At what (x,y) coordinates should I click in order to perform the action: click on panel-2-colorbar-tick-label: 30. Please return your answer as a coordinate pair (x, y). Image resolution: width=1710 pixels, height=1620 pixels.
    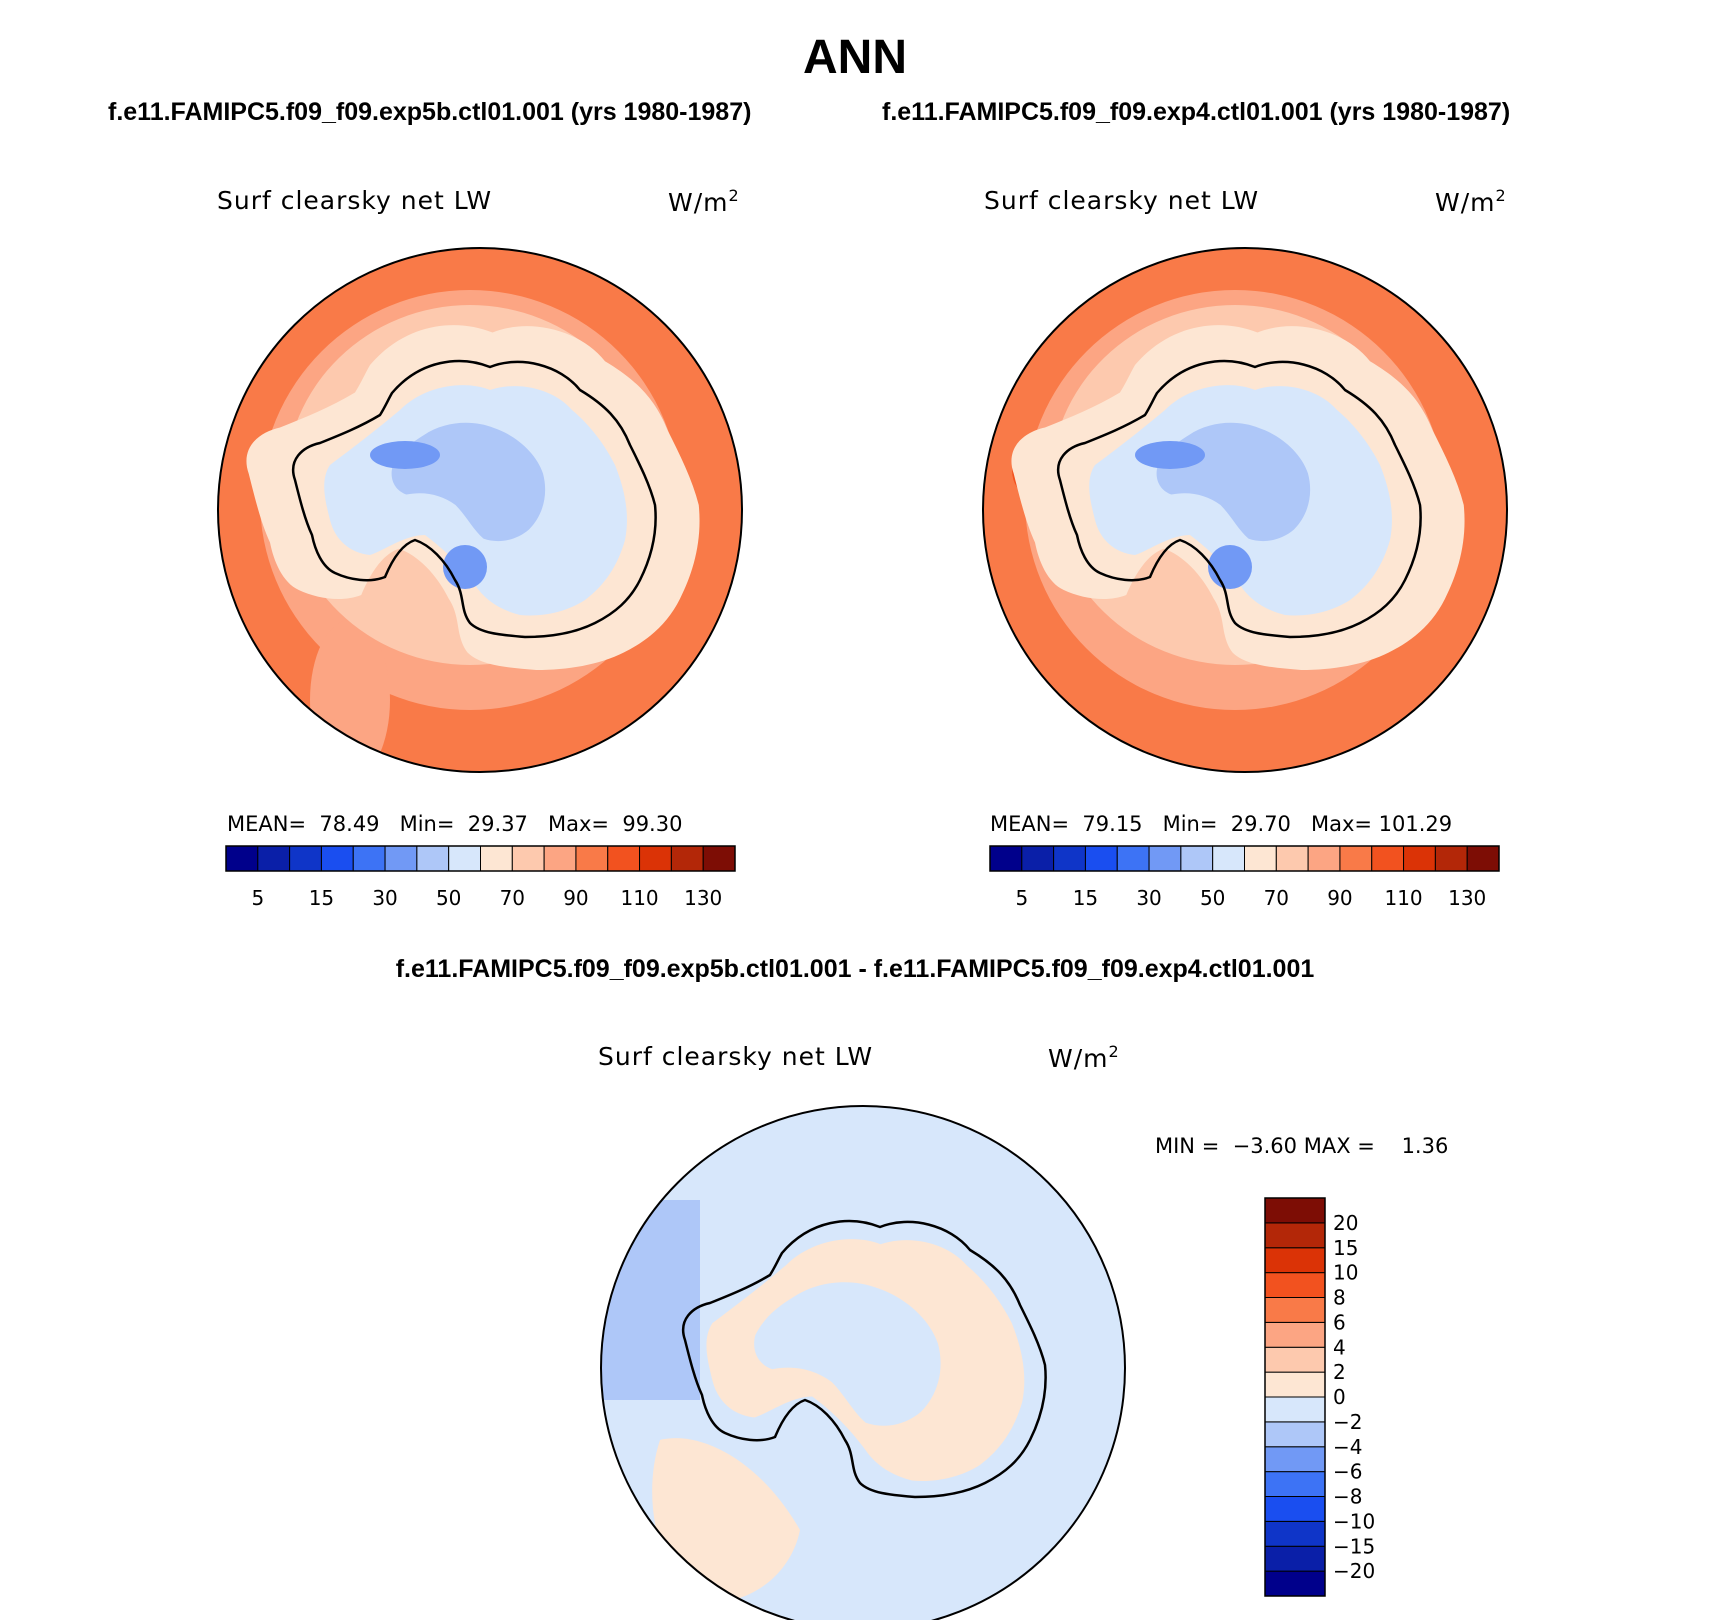
    Looking at the image, I should click on (1148, 898).